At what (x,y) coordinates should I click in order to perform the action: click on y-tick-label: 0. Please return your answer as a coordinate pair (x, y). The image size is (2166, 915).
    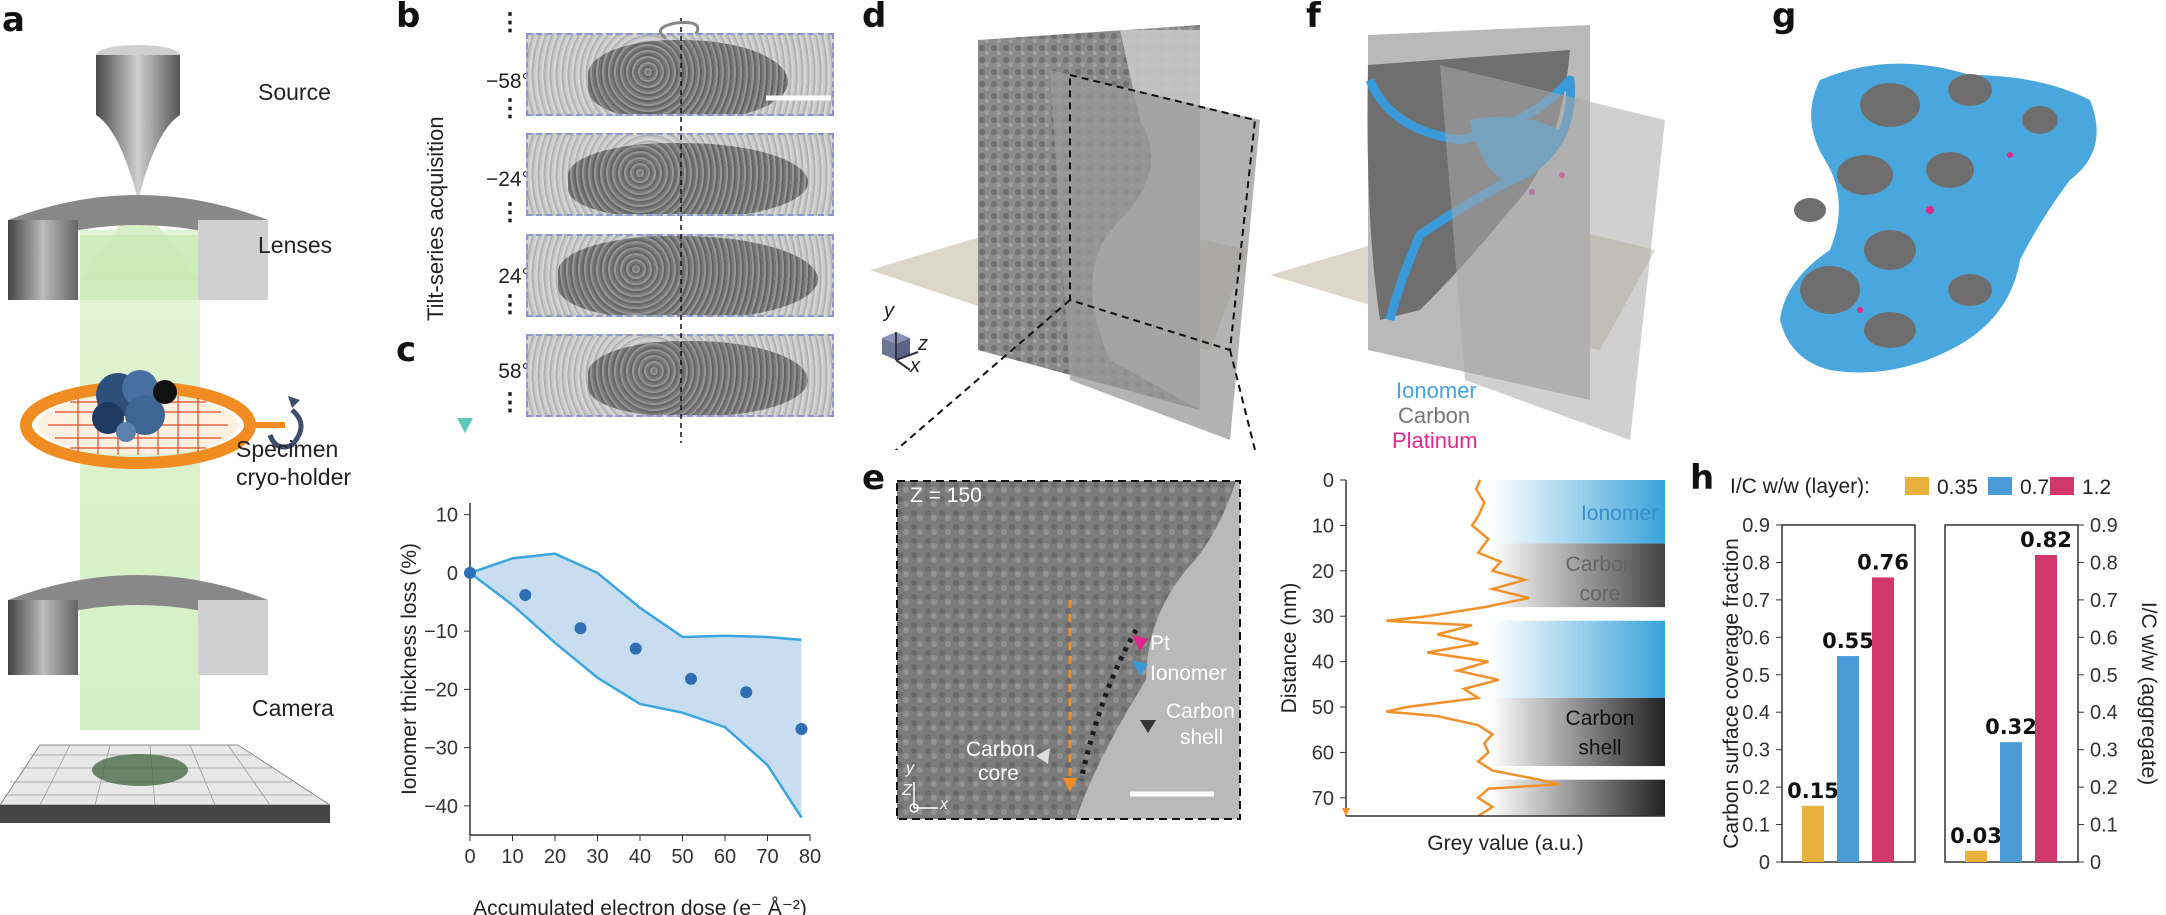
    Looking at the image, I should click on (1328, 481).